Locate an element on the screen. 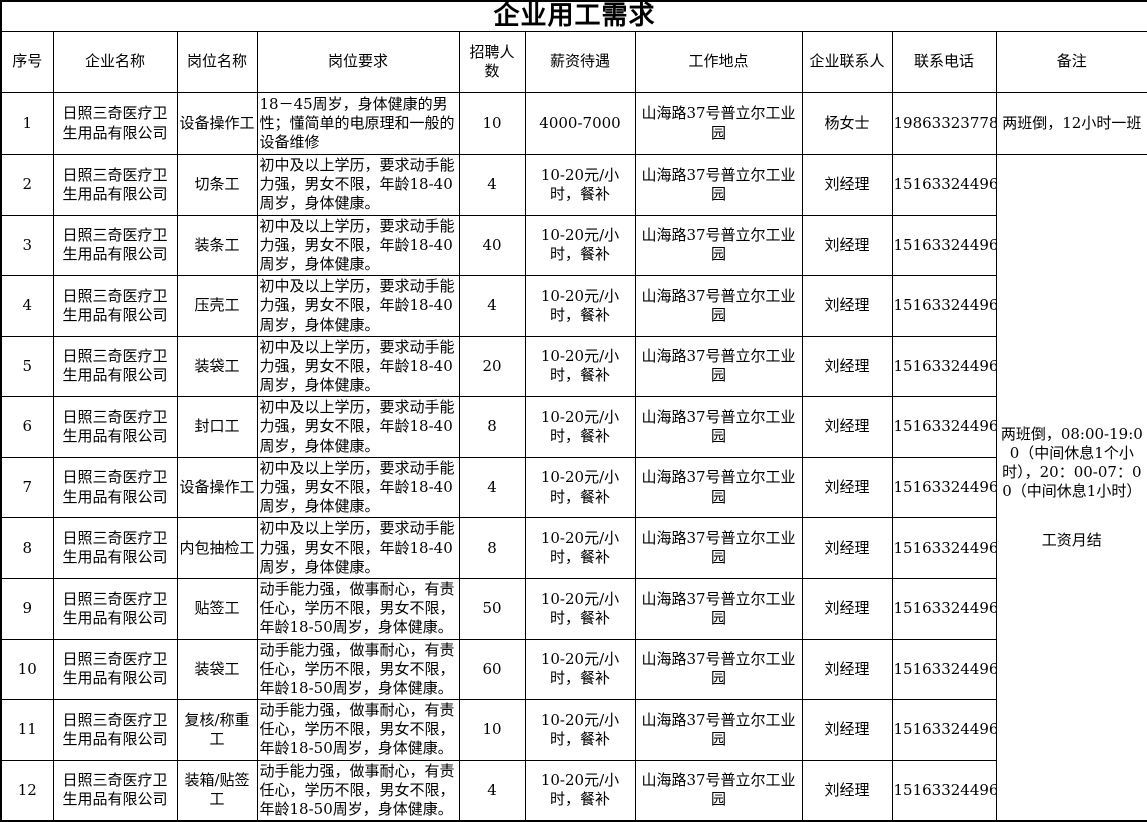  cell-count: 50 is located at coordinates (492, 608).